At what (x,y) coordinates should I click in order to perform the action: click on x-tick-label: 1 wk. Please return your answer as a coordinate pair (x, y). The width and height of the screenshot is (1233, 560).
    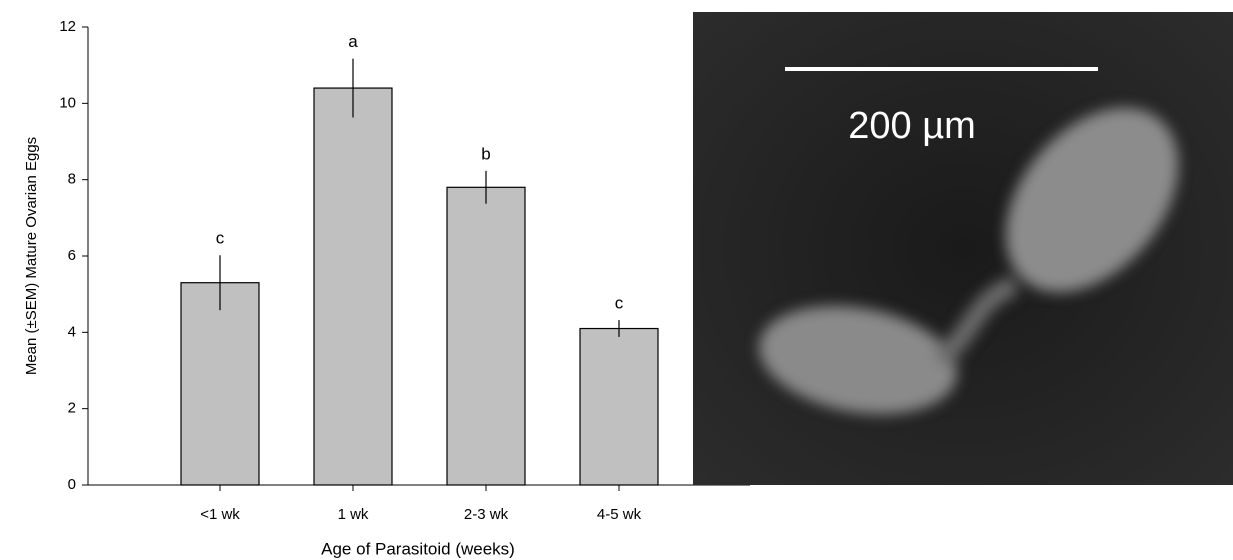
    Looking at the image, I should click on (353, 514).